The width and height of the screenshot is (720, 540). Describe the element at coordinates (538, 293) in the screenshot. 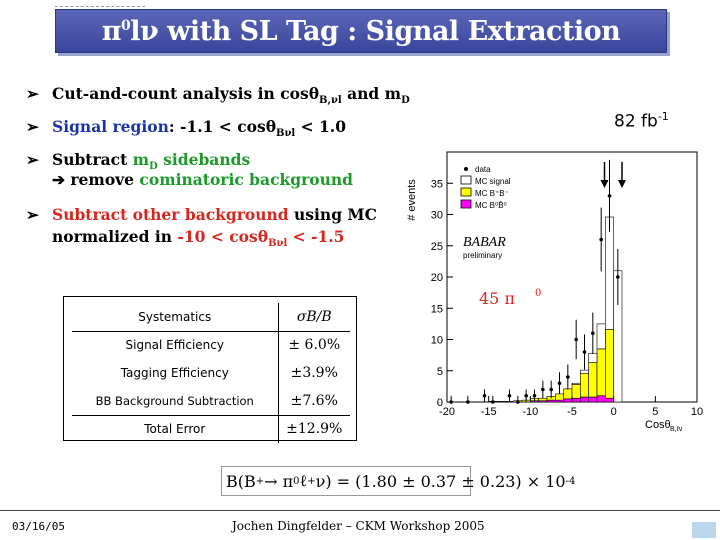

I see `signal-count-sup: 0` at that location.